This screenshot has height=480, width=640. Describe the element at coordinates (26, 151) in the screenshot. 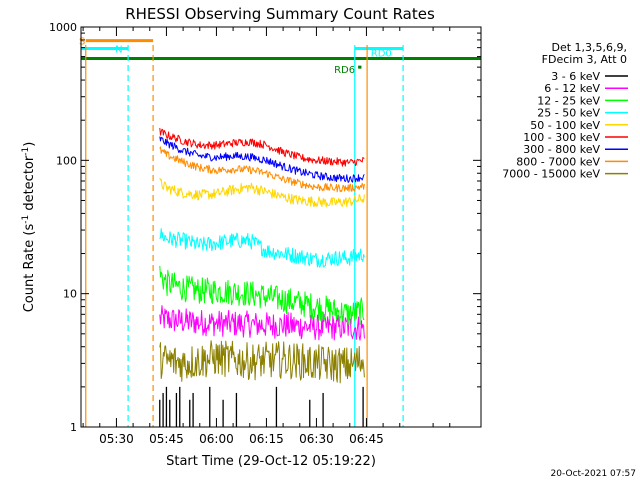

I see `y-axis-label-sup2: -1` at that location.